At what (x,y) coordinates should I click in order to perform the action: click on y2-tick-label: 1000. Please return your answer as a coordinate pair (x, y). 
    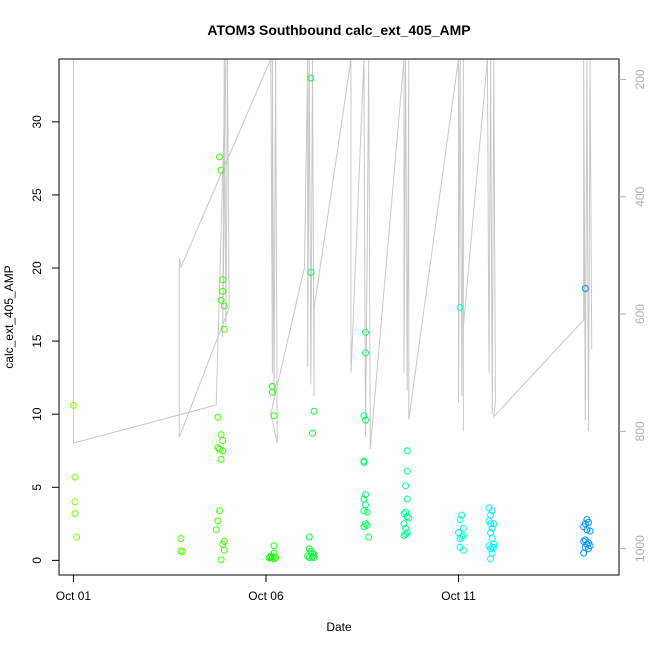
    Looking at the image, I should click on (640, 548).